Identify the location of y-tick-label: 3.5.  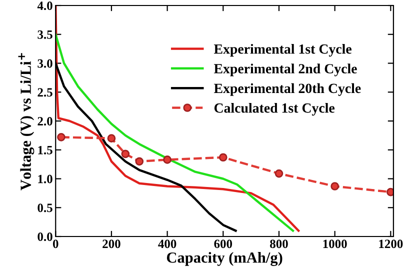
(45, 34).